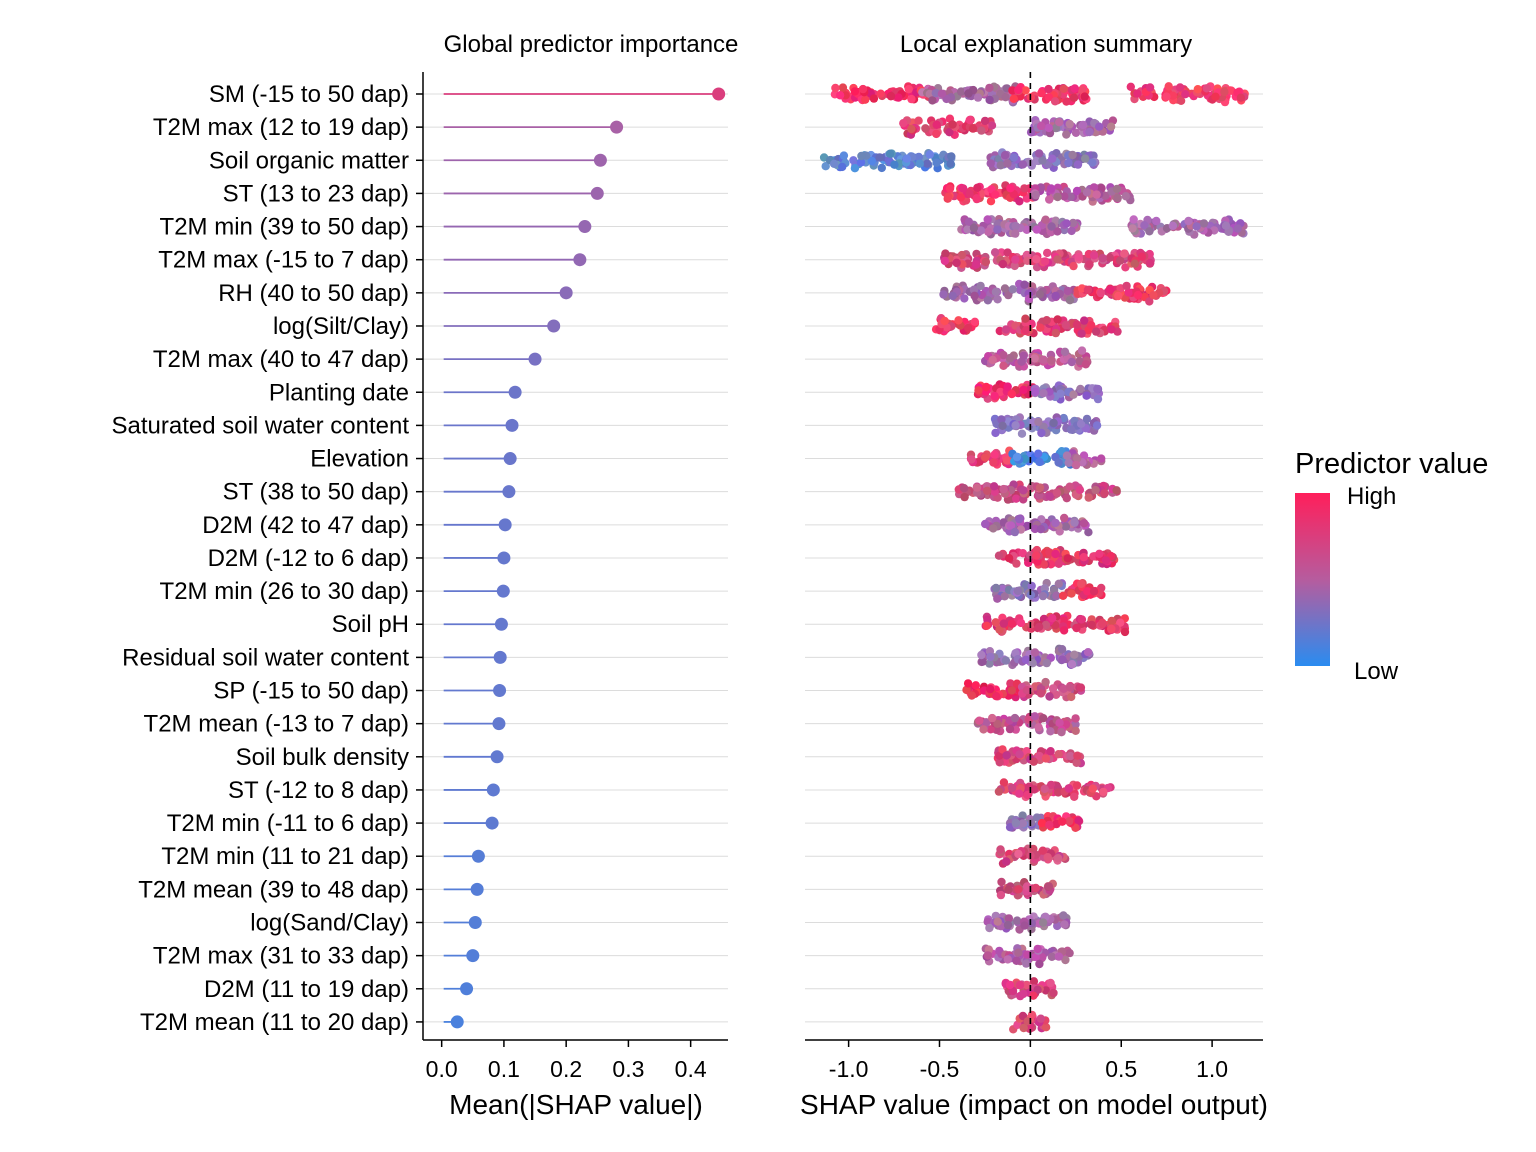 This screenshot has width=1536, height=1152. Describe the element at coordinates (284, 591) in the screenshot. I see `predictor-label: T2M min (26 to 30 dap)` at that location.